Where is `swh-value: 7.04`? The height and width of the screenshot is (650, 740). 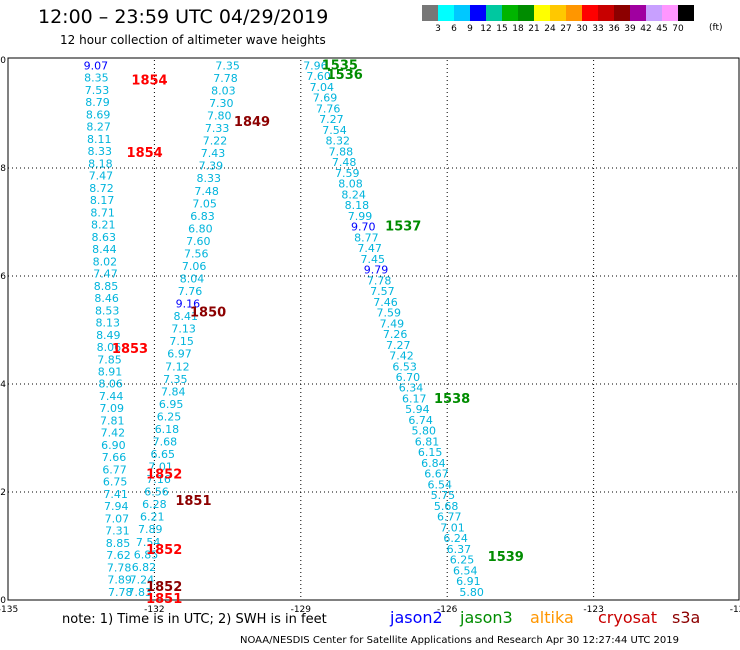
swh-value: 7.04 is located at coordinates (322, 87).